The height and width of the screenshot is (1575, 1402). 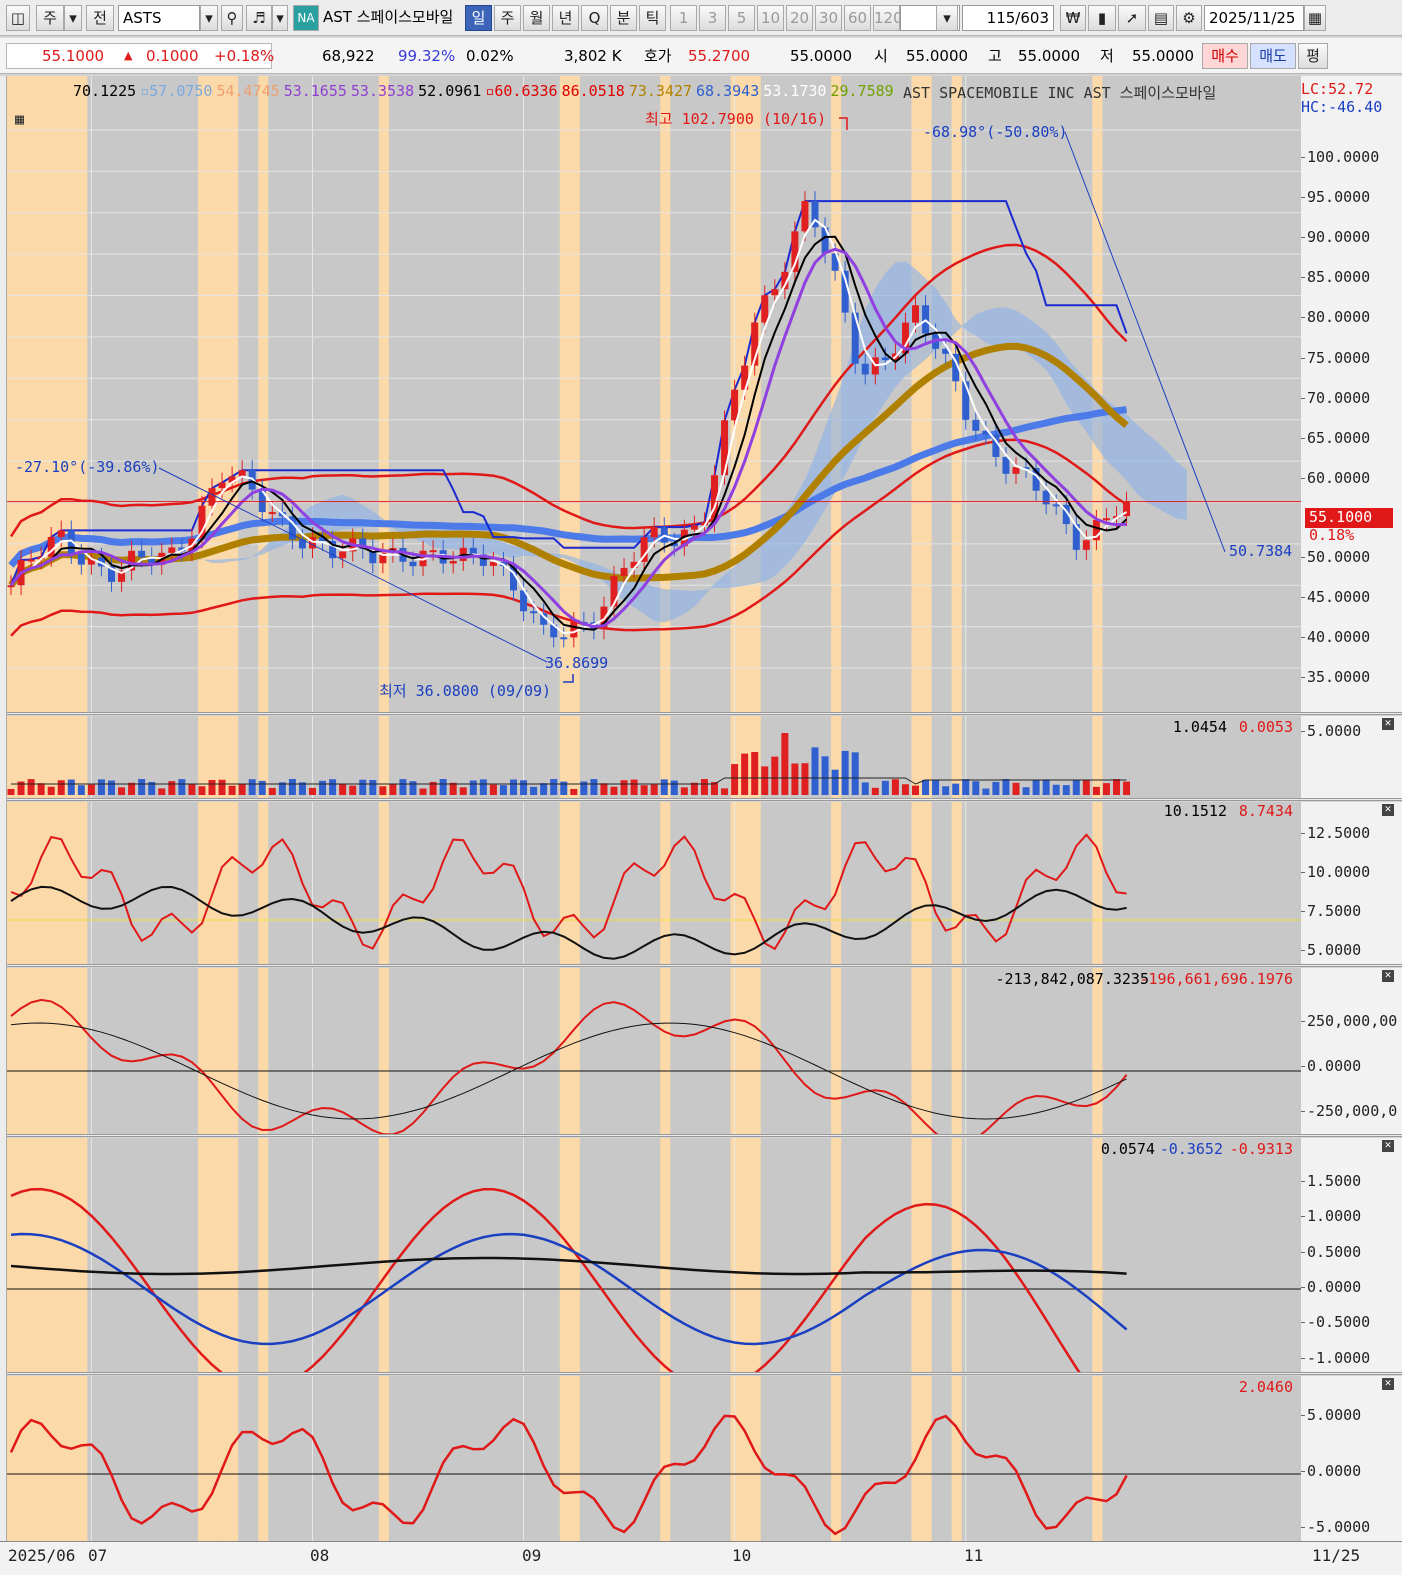 I want to click on oscillator1-panel: 10.1512 8.7434, so click(x=654, y=883).